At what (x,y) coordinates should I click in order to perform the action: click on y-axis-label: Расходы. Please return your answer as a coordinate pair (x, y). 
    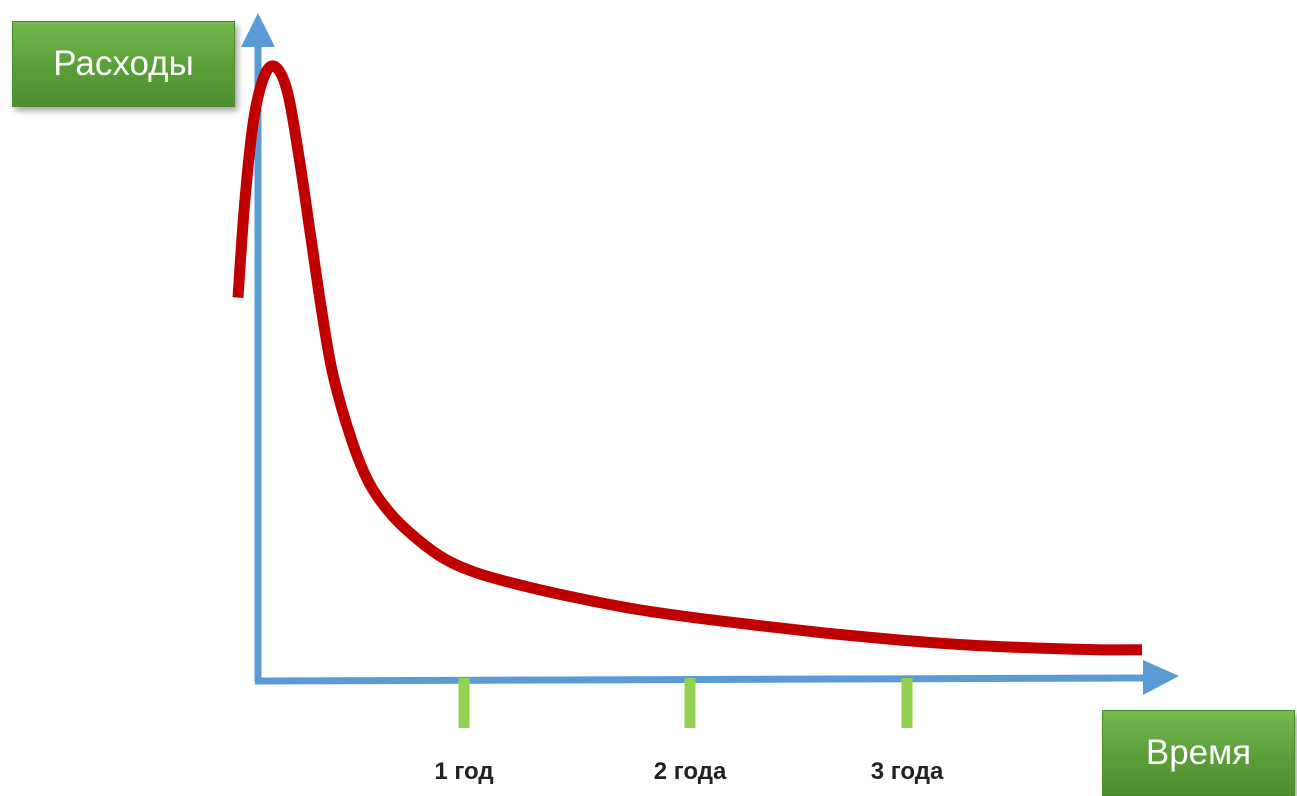
    Looking at the image, I should click on (123, 64).